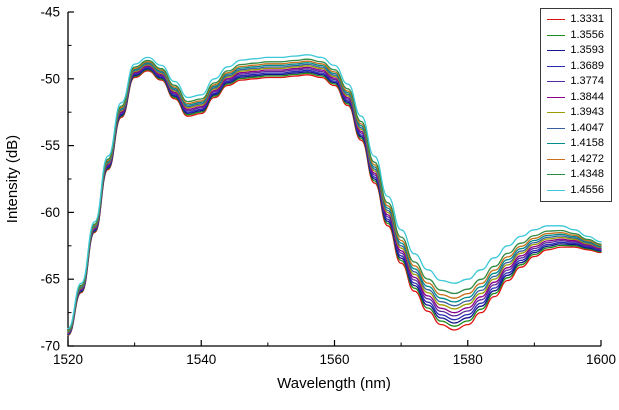 Image resolution: width=619 pixels, height=410 pixels. Describe the element at coordinates (50, 12) in the screenshot. I see `y-tick-label: -45` at that location.